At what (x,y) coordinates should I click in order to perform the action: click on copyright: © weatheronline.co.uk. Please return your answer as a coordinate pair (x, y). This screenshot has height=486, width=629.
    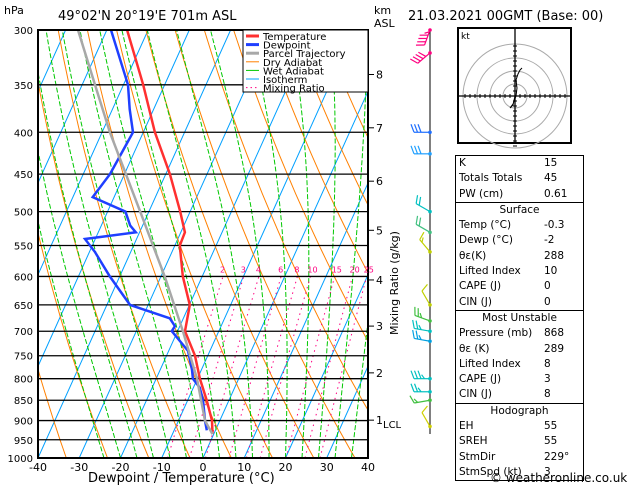
    Looking at the image, I should click on (558, 478).